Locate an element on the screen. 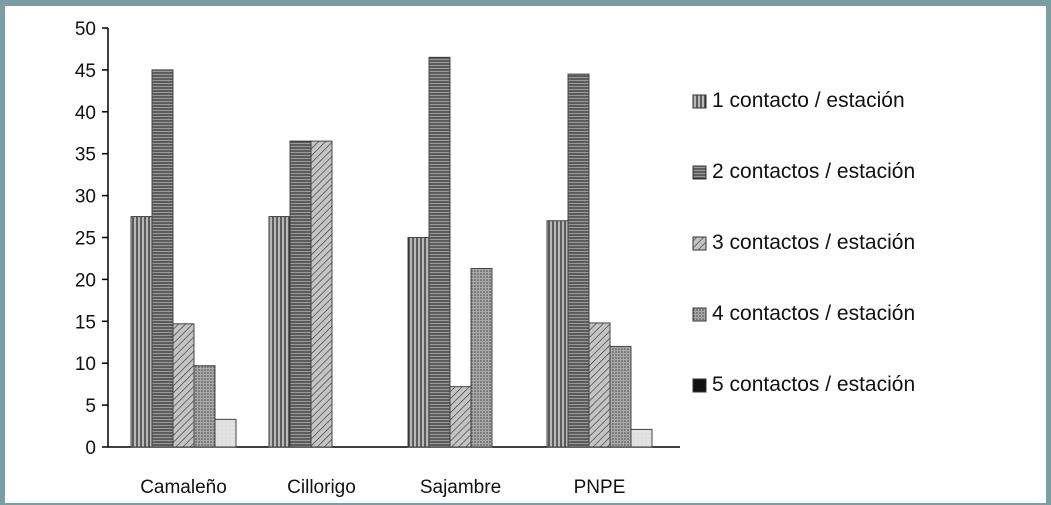 The width and height of the screenshot is (1051, 505). y-tick-label: 15 is located at coordinates (85, 322).